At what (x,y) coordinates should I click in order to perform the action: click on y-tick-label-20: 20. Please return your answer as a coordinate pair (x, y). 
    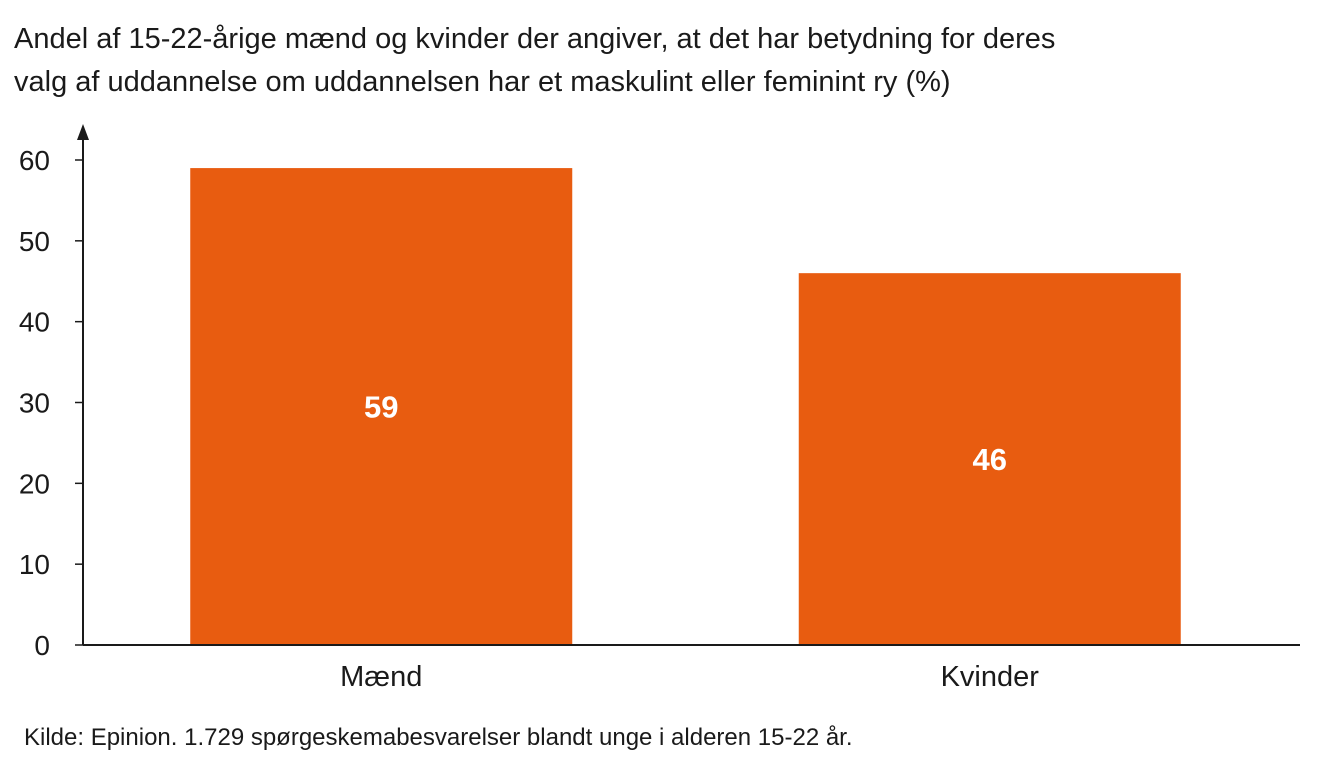
    Looking at the image, I should click on (34, 483).